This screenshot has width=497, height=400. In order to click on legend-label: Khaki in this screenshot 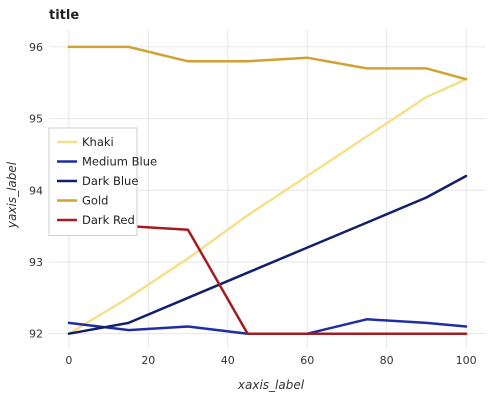, I will do `click(98, 142)`.